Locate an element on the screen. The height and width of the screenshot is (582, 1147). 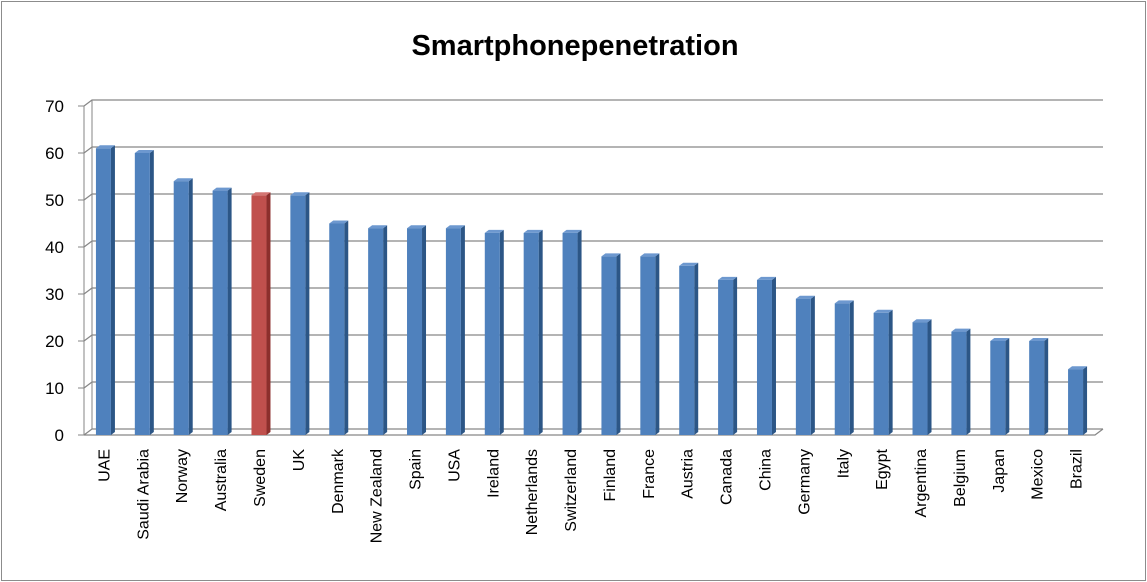
x-category-label: Belgium is located at coordinates (960, 478).